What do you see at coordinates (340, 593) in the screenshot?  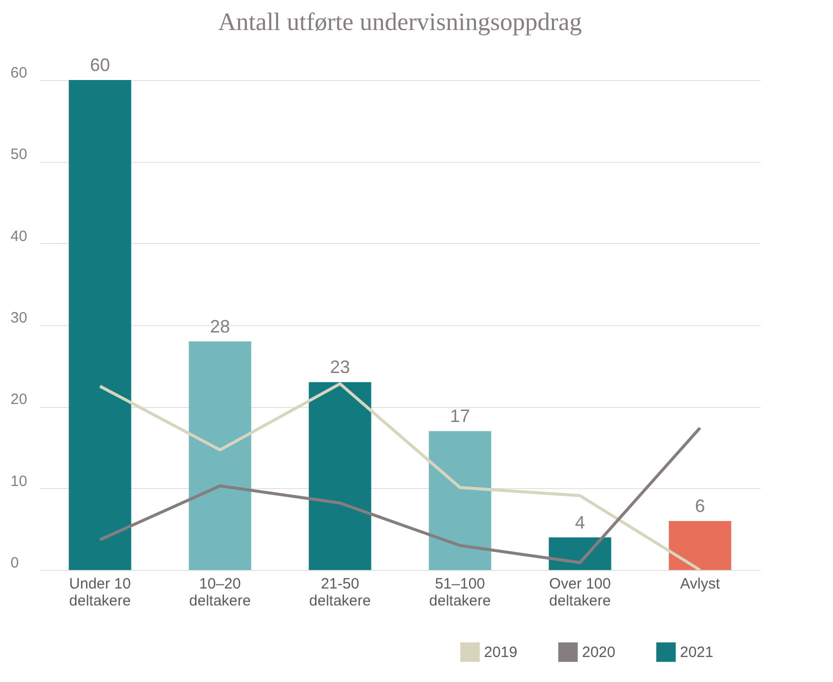 I see `x-tick-label: 21-50 deltakere` at bounding box center [340, 593].